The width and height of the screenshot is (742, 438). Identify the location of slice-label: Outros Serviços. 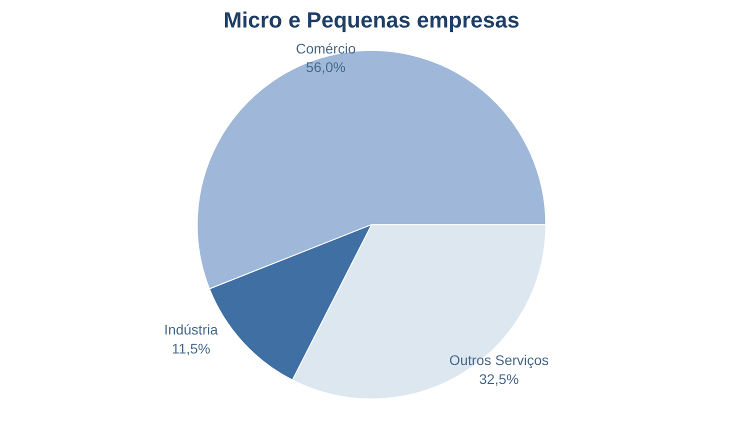
(499, 360).